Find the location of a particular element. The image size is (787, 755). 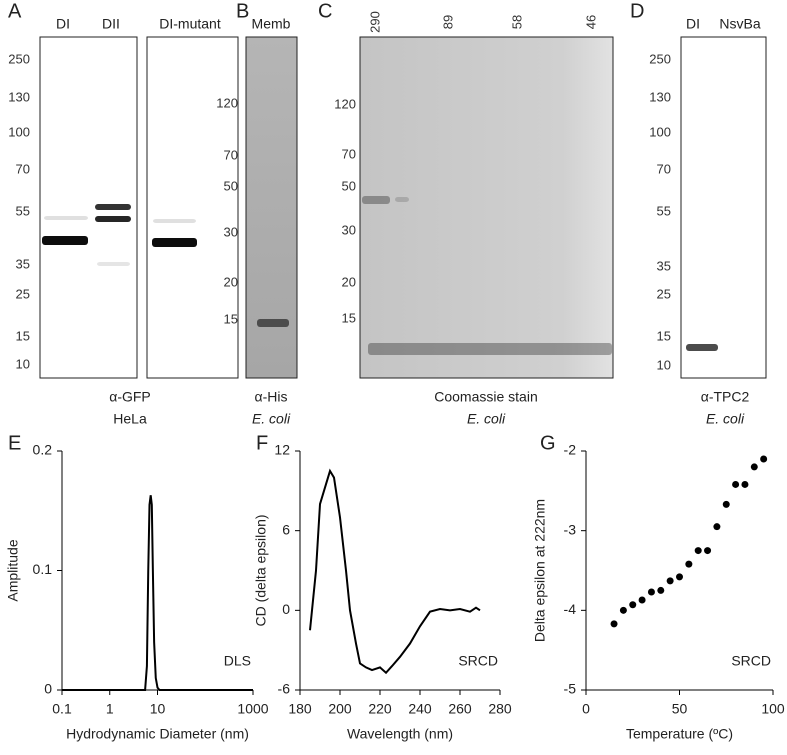

caption: HeLa is located at coordinates (130, 419).